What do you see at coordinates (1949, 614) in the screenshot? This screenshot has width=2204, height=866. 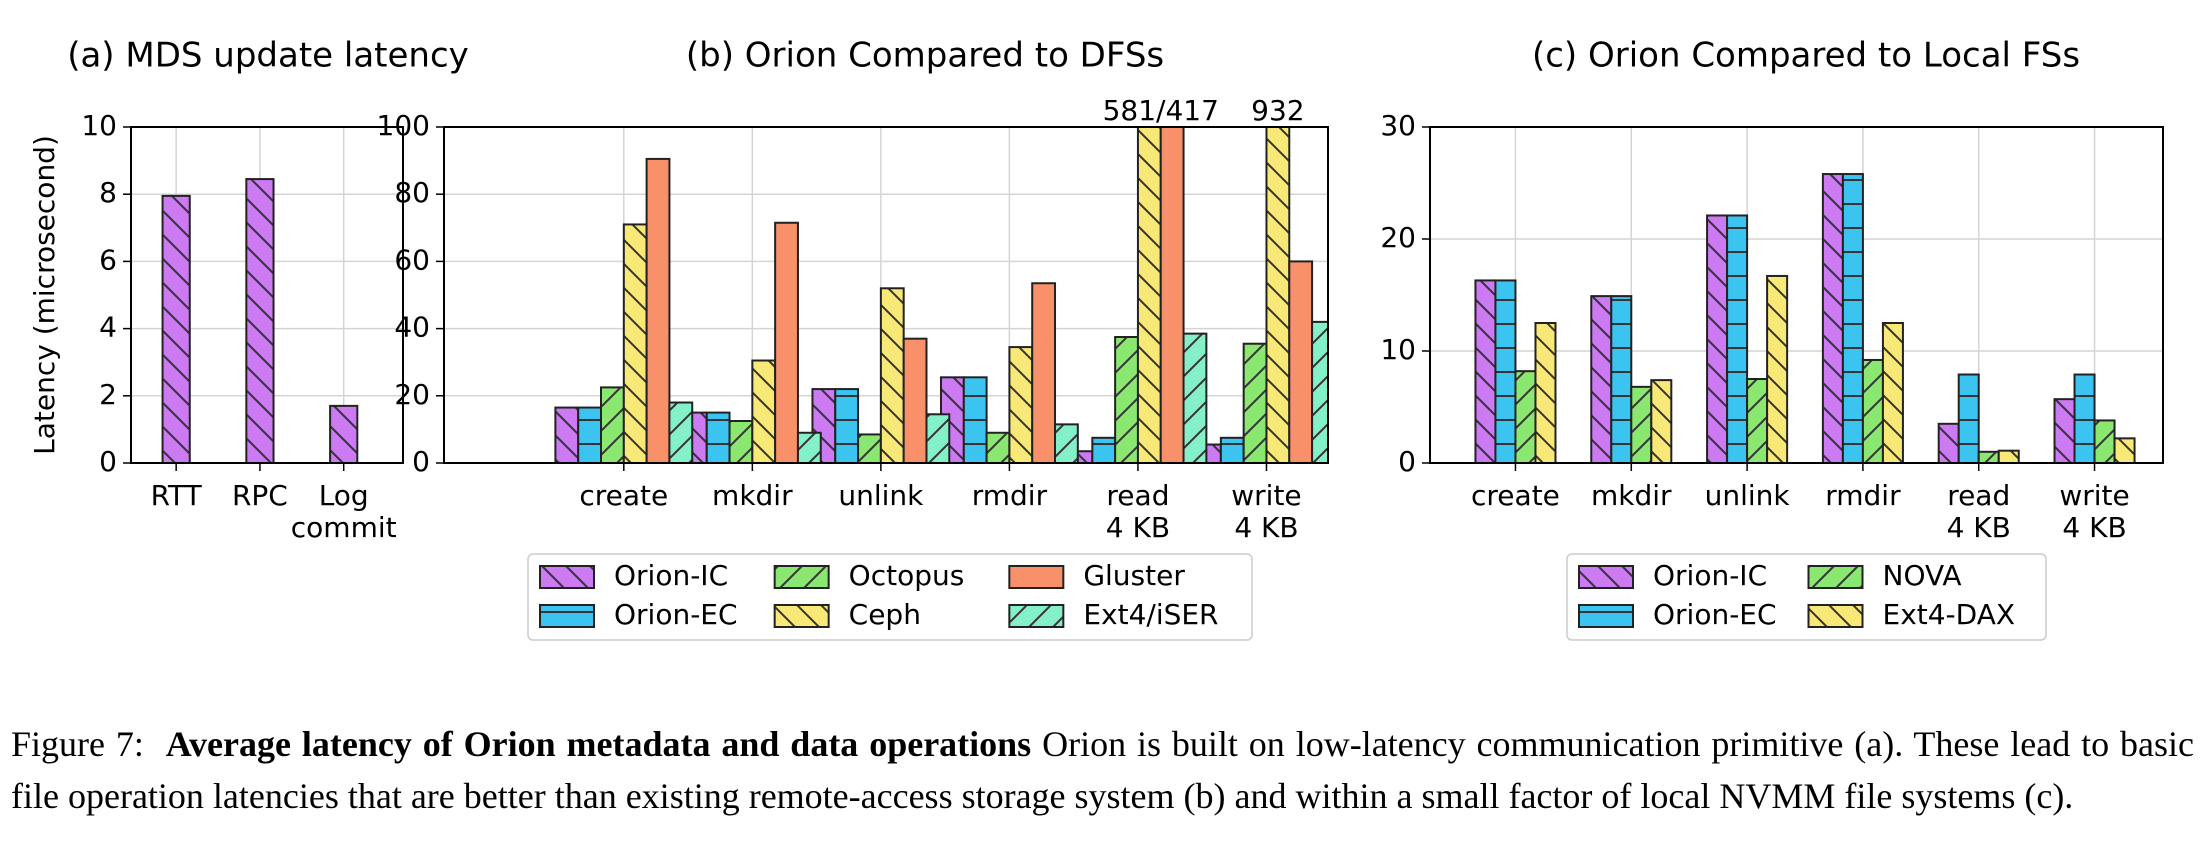 I see `legend-label: Ext4-DAX` at bounding box center [1949, 614].